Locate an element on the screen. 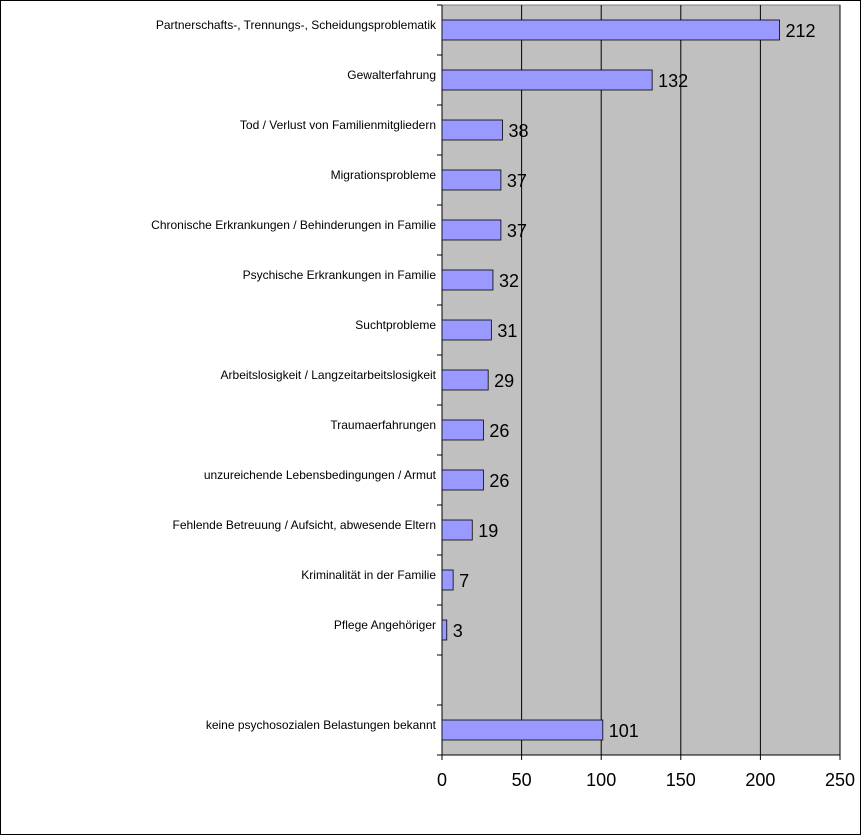 The image size is (861, 840). y-tick-label: Traumaerfahrungen is located at coordinates (383, 425).